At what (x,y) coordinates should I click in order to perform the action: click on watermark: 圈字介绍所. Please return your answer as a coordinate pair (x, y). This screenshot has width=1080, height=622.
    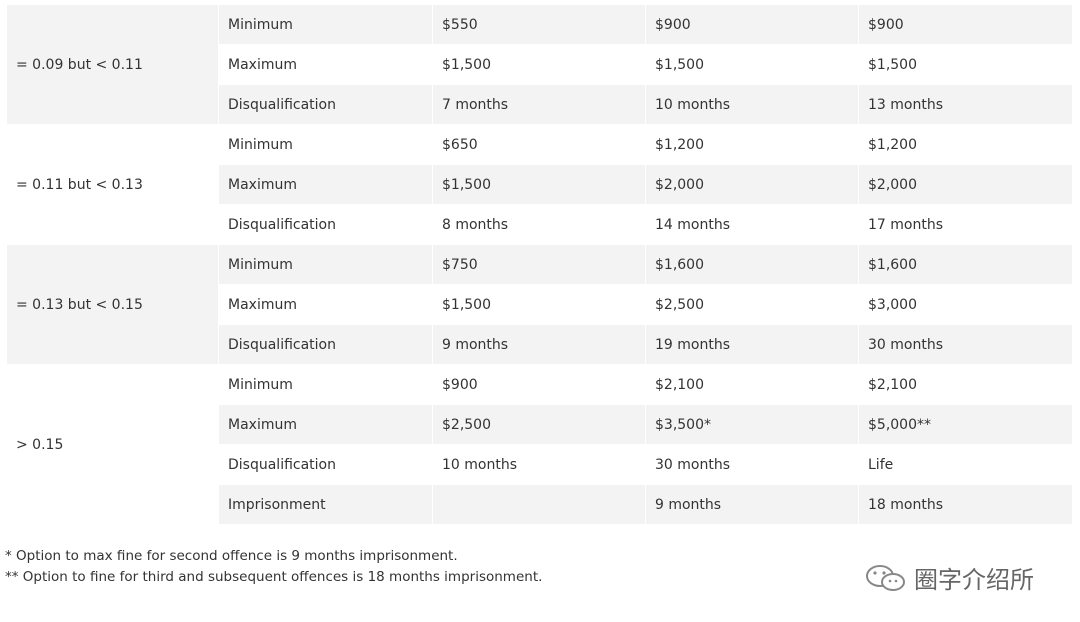
    Looking at the image, I should click on (949, 577).